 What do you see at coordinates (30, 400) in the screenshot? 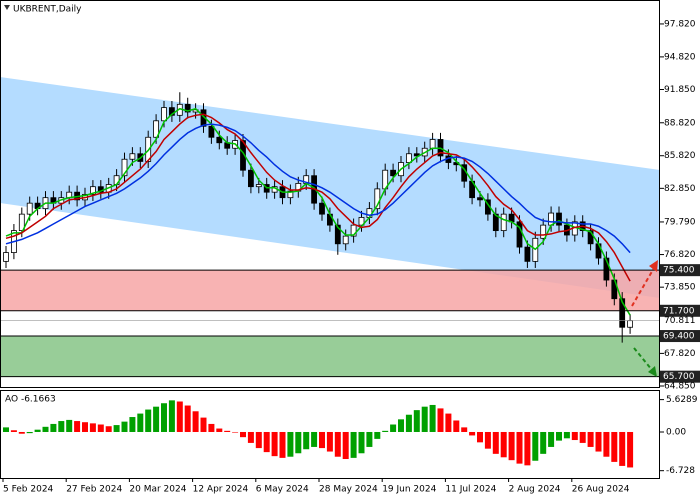
I see `indicator-title: AO -6.1663` at bounding box center [30, 400].